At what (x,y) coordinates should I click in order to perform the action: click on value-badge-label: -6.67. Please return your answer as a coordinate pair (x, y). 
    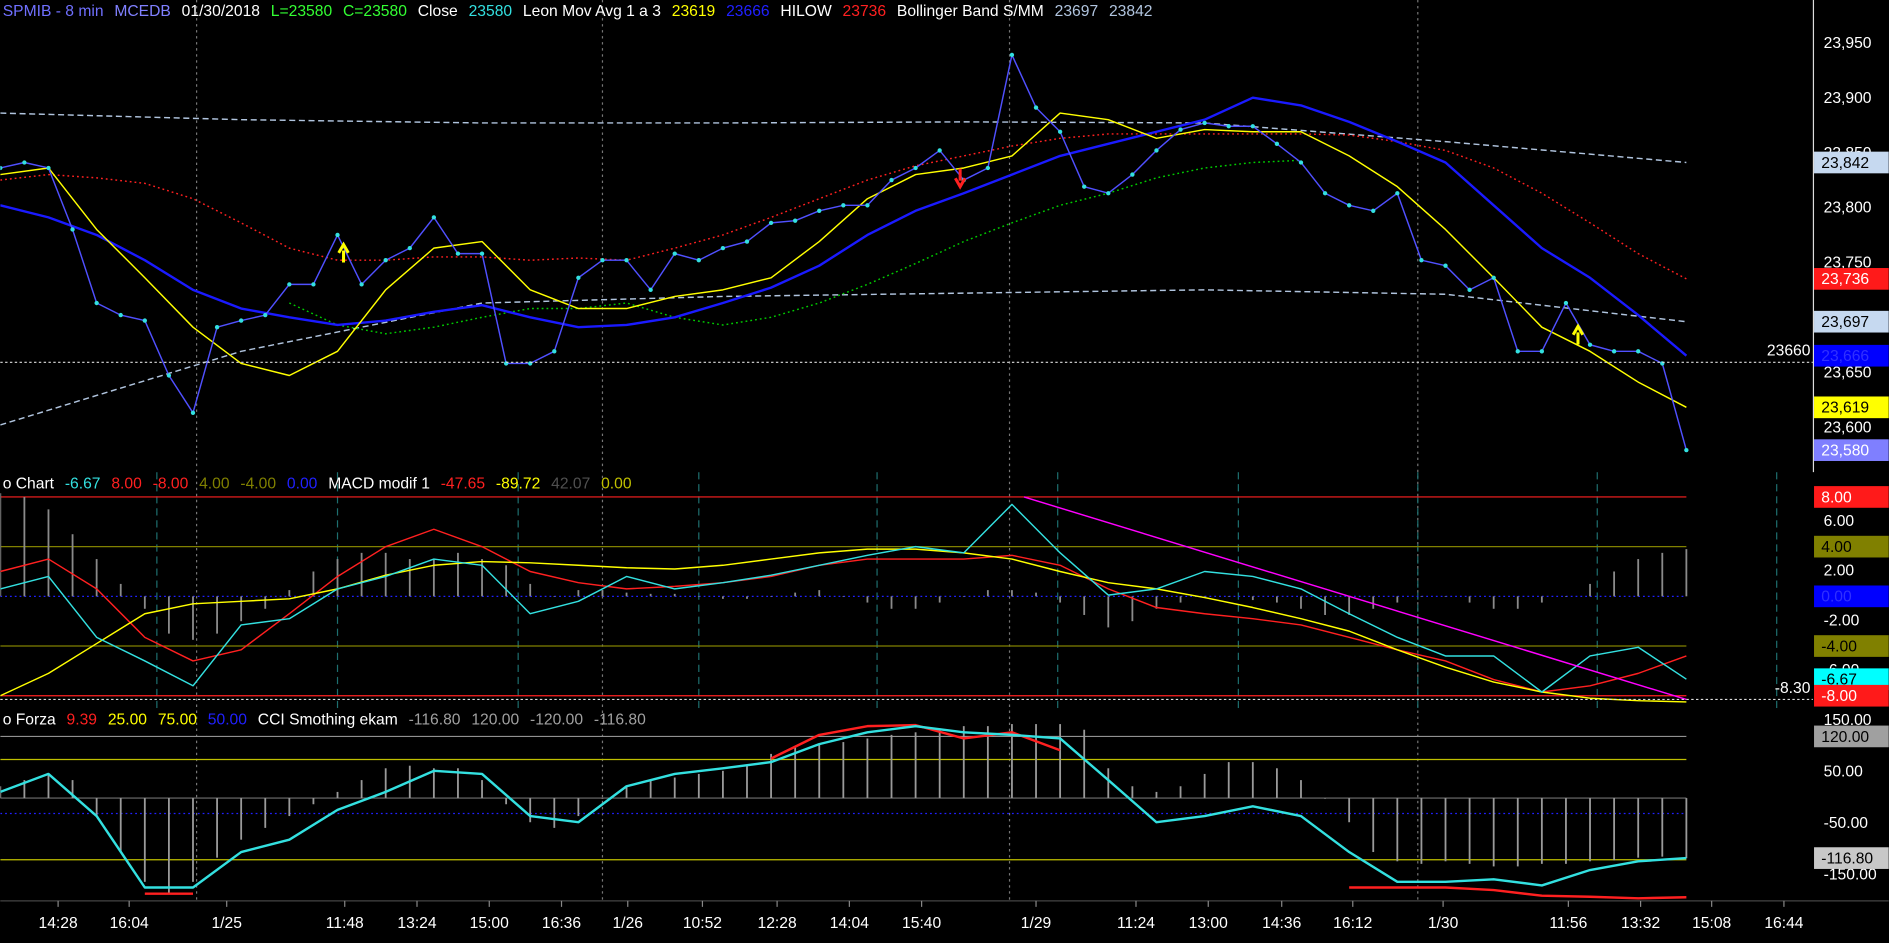
    Looking at the image, I should click on (1839, 680).